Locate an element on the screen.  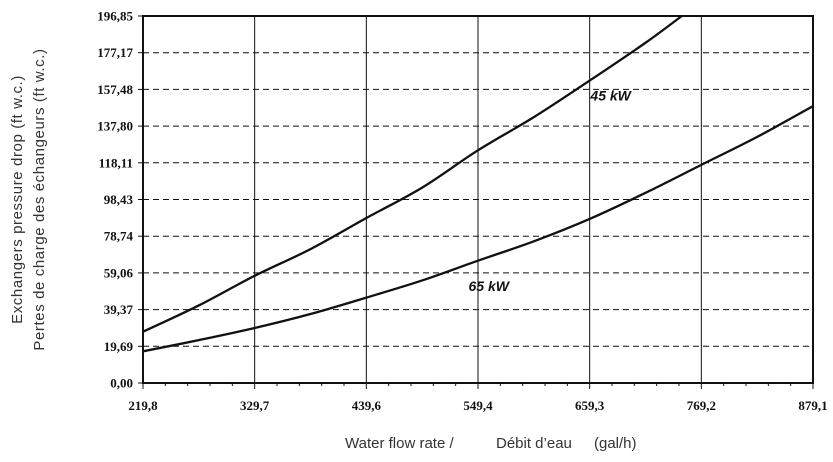
y-tick-label: 39,37 is located at coordinates (119, 309).